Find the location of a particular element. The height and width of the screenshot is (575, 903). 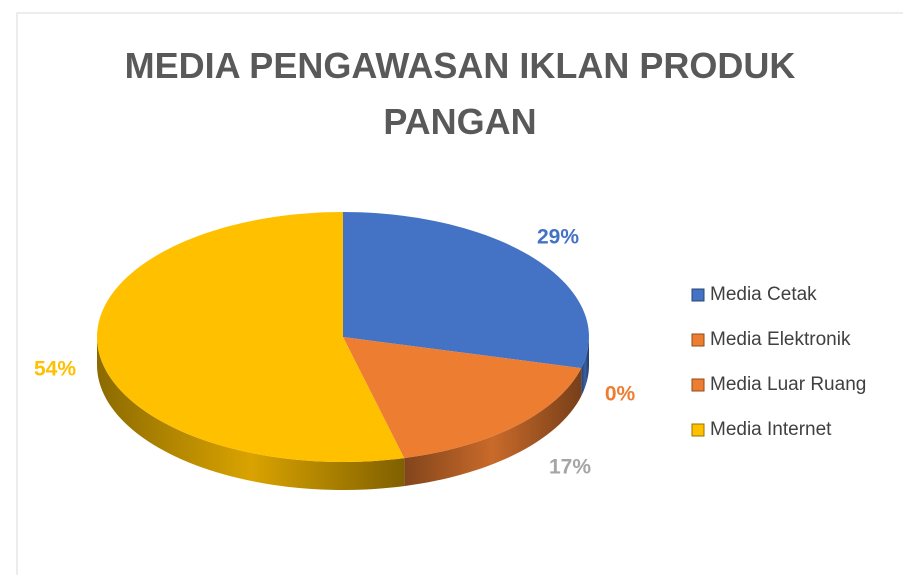

legend-label: Media Cetak is located at coordinates (763, 294).